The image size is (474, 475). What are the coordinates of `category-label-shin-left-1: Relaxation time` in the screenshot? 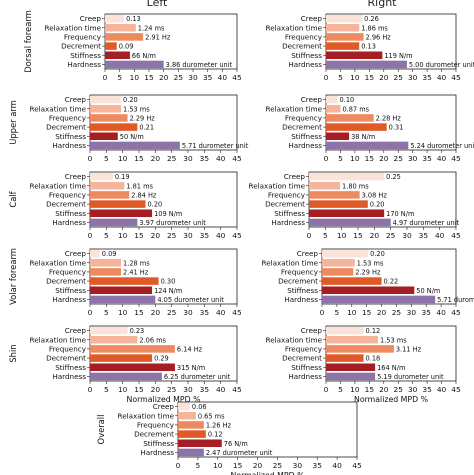 It's located at (58, 339).